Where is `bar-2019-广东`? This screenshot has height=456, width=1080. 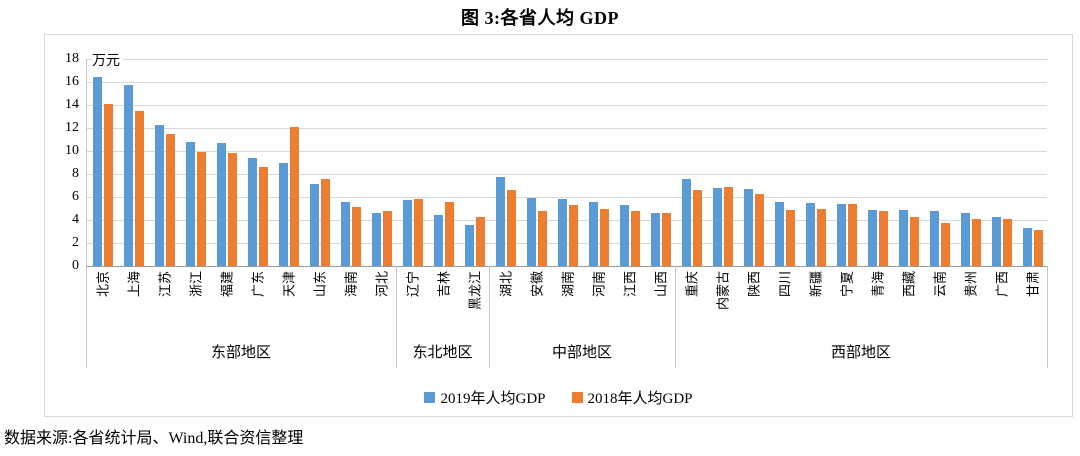
bar-2019-广东 is located at coordinates (252, 211).